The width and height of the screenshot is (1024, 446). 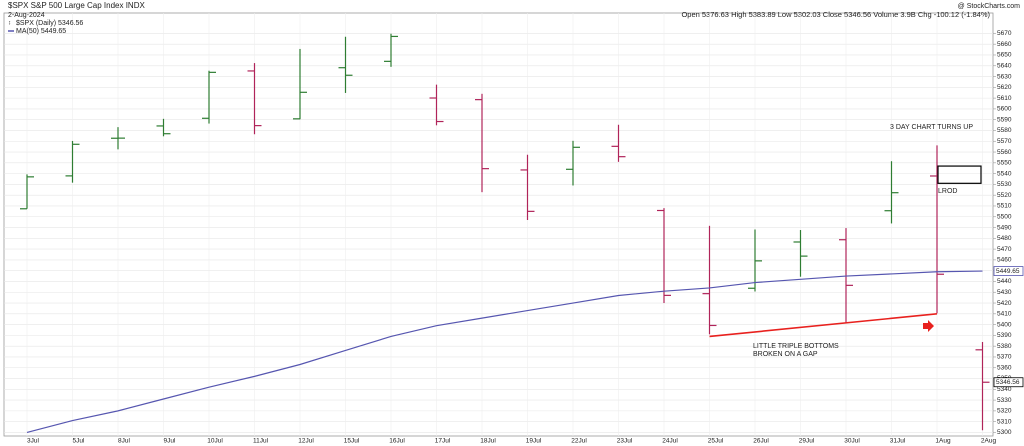 I want to click on y-tick-label: 5670, so click(x=1004, y=33).